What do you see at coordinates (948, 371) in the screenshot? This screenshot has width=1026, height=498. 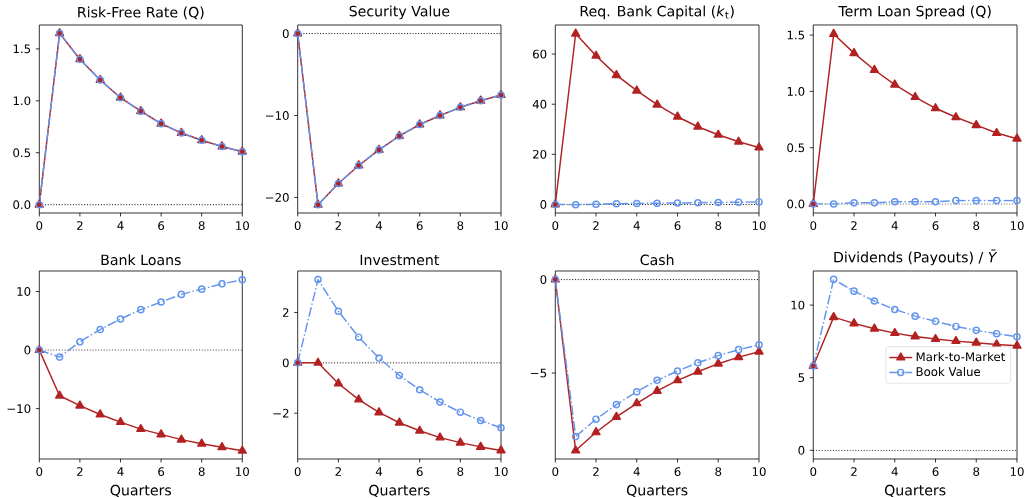 I see `legend-label: Book Value` at bounding box center [948, 371].